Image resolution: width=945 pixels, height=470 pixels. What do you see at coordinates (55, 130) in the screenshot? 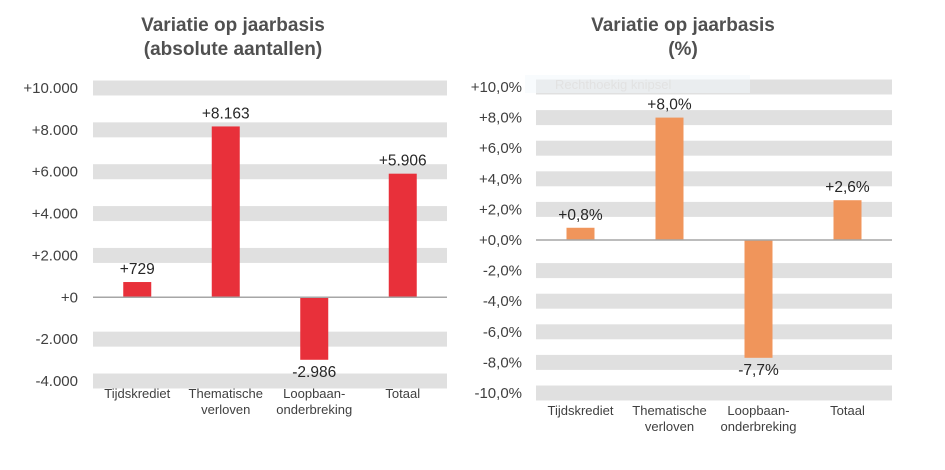
I see `y-tick-label: +8.000` at bounding box center [55, 130].